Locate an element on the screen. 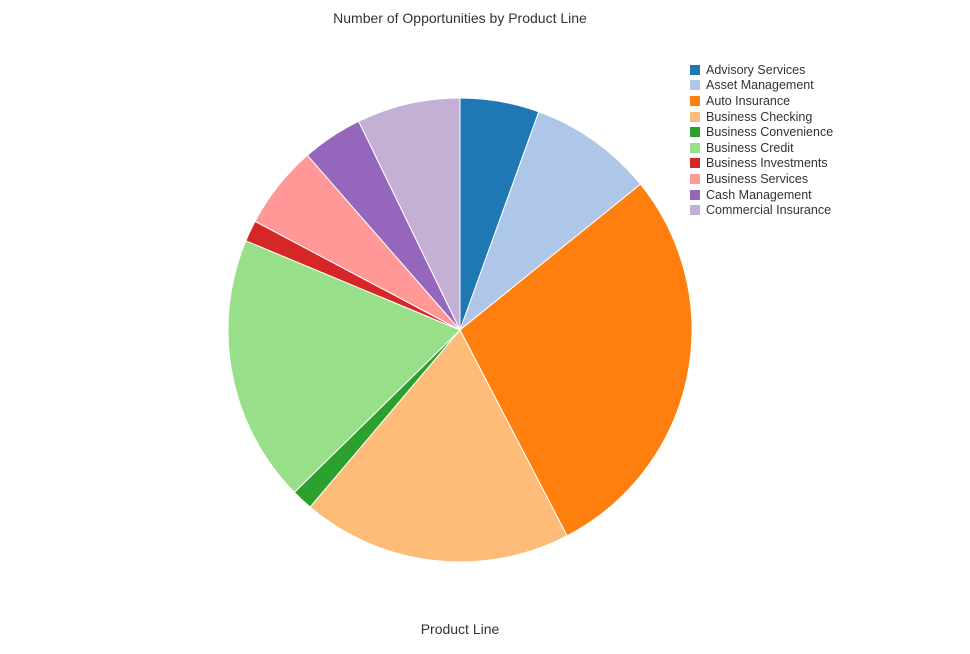 This screenshot has height=654, width=970. legend-label: Business Checking is located at coordinates (759, 116).